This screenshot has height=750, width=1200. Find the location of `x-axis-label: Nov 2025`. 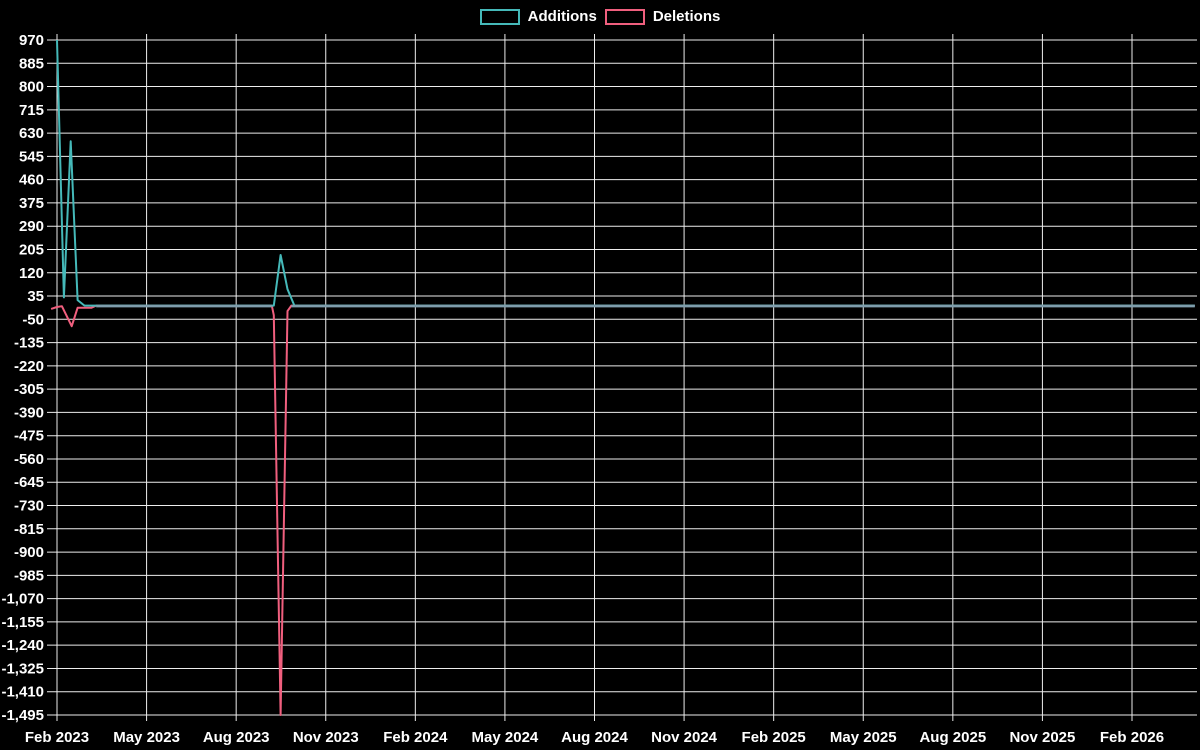

x-axis-label: Nov 2025 is located at coordinates (1042, 737).